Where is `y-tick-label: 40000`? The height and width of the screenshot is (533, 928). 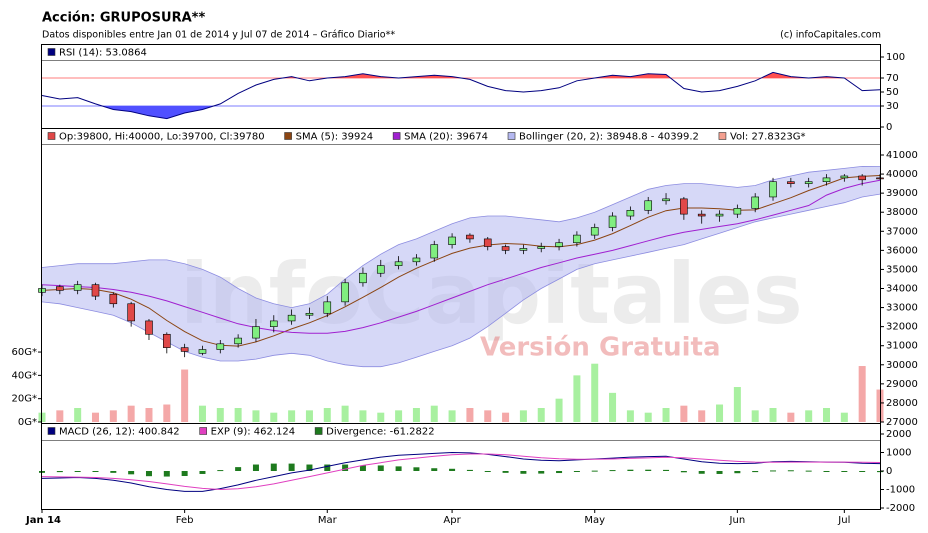 y-tick-label: 40000 is located at coordinates (902, 174).